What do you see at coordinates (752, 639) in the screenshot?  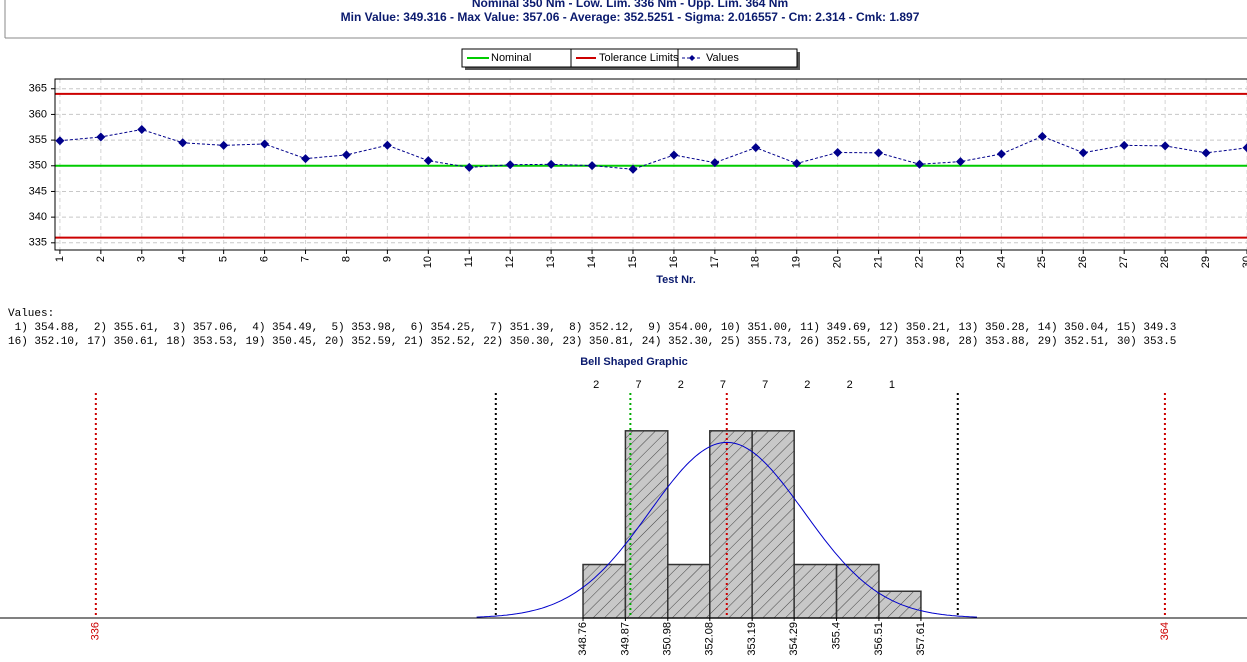 I see `bin-edge-label: 353.19` at bounding box center [752, 639].